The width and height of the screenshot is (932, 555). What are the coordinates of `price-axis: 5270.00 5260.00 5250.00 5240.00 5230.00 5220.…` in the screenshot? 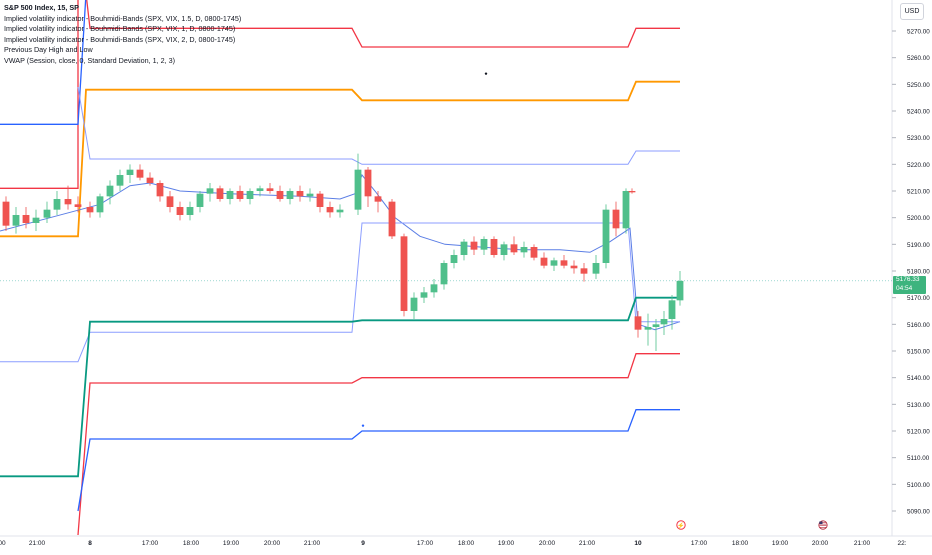 It's located at (911, 272).